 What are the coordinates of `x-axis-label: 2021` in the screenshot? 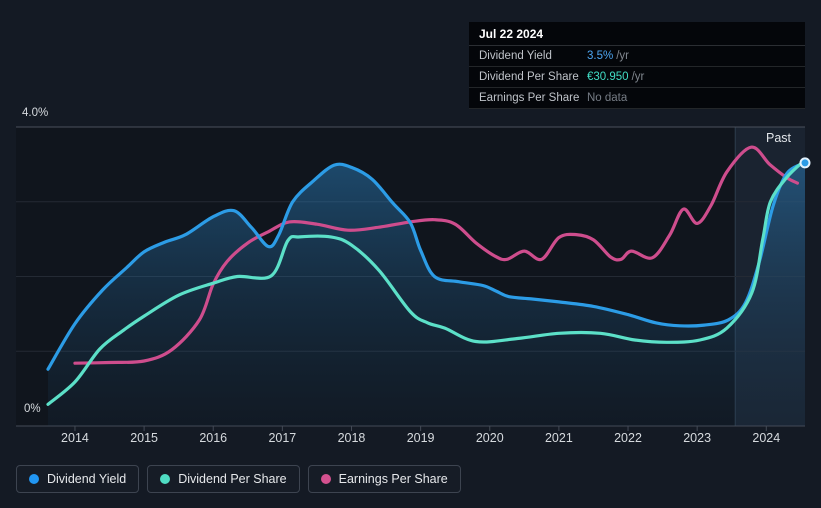 It's located at (558, 438).